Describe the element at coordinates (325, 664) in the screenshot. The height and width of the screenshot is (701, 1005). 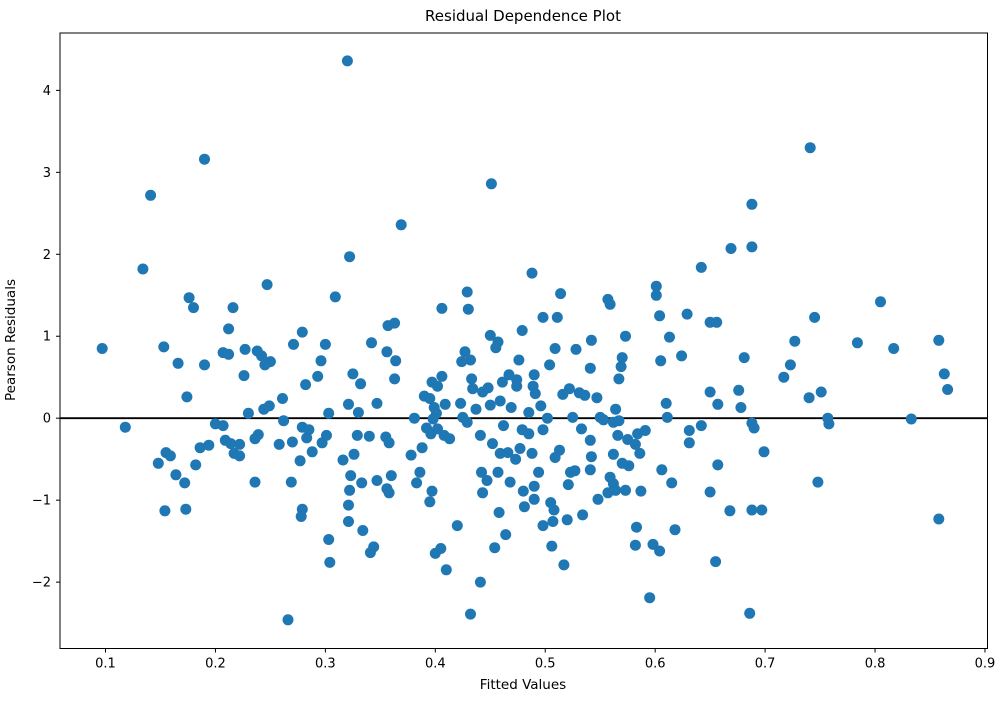
I see `x-tick-label: 0.3` at that location.